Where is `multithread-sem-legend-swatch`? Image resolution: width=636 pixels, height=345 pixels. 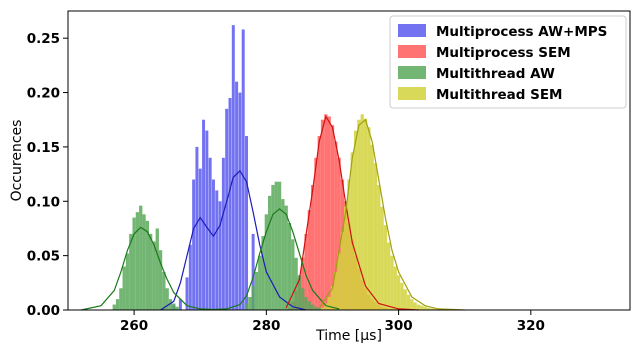
multithread-sem-legend-swatch is located at coordinates (412, 93).